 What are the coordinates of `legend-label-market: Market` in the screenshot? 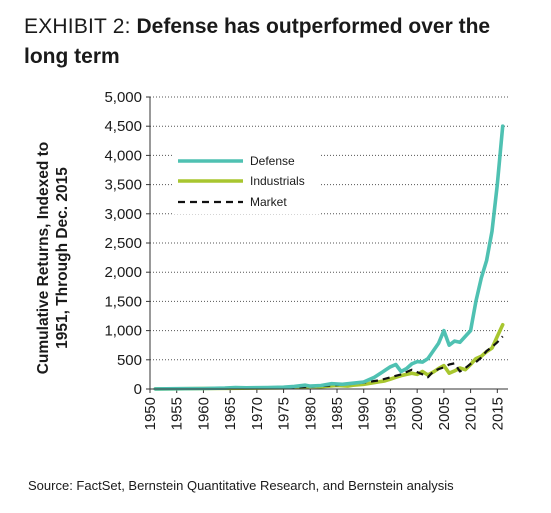 It's located at (268, 202).